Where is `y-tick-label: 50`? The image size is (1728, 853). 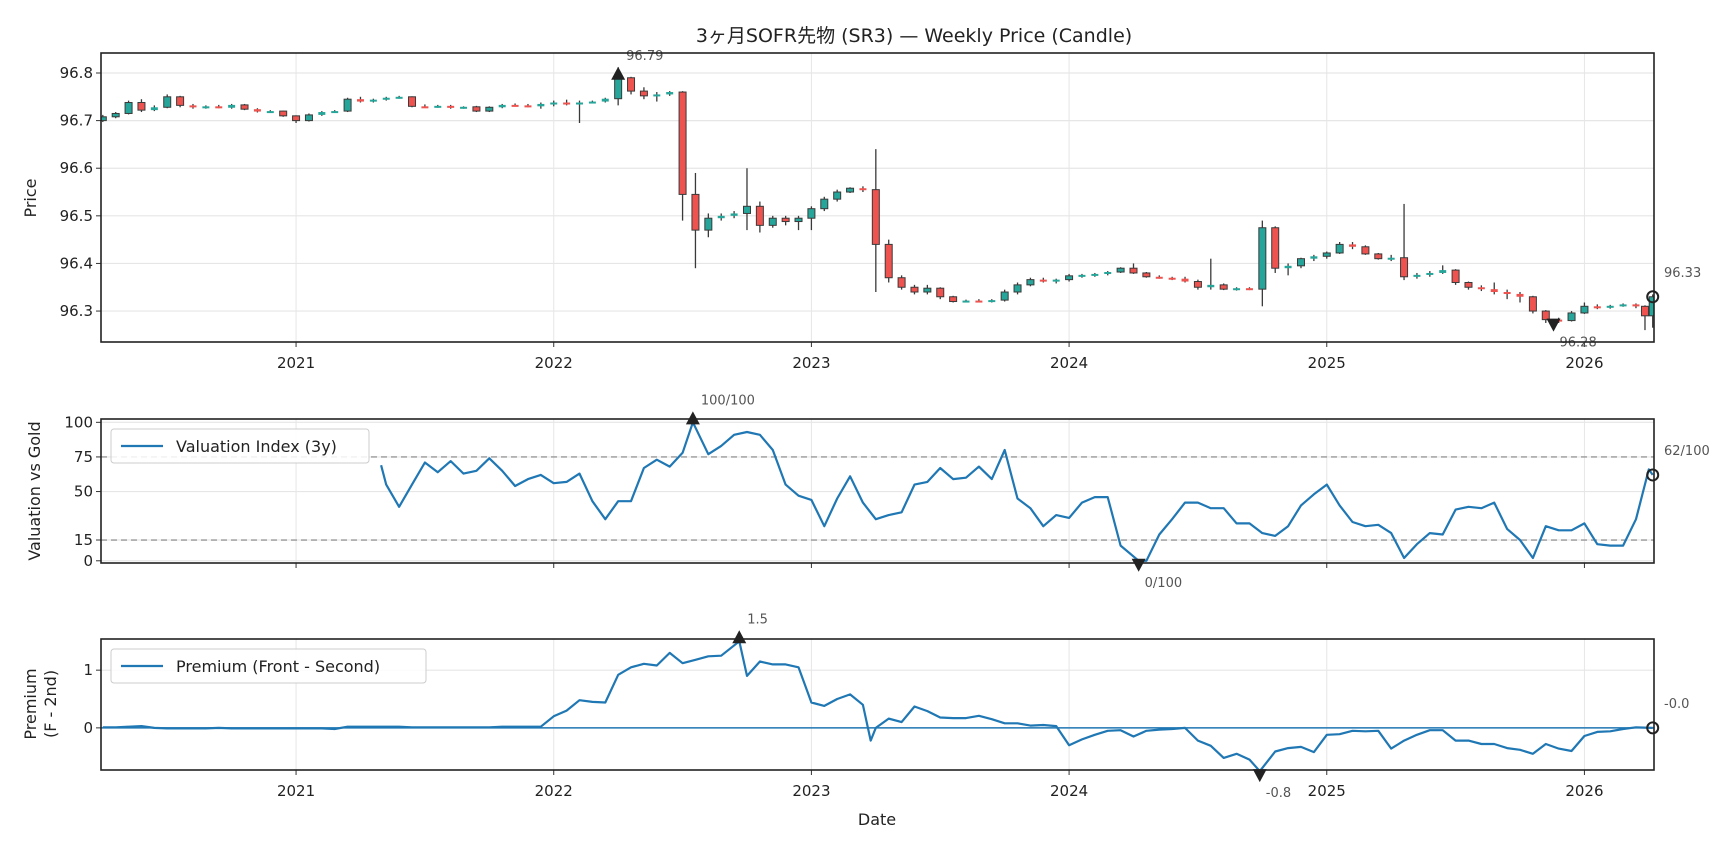
y-tick-label: 50 is located at coordinates (83, 492).